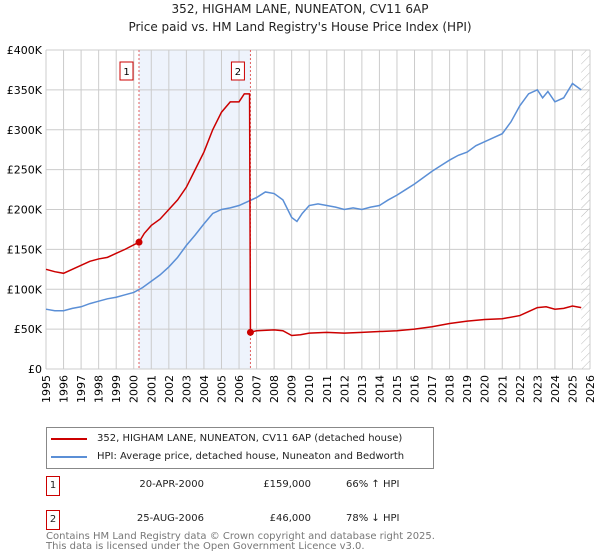 The image size is (600, 560). I want to click on x-tick-label: 2017, so click(432, 389).